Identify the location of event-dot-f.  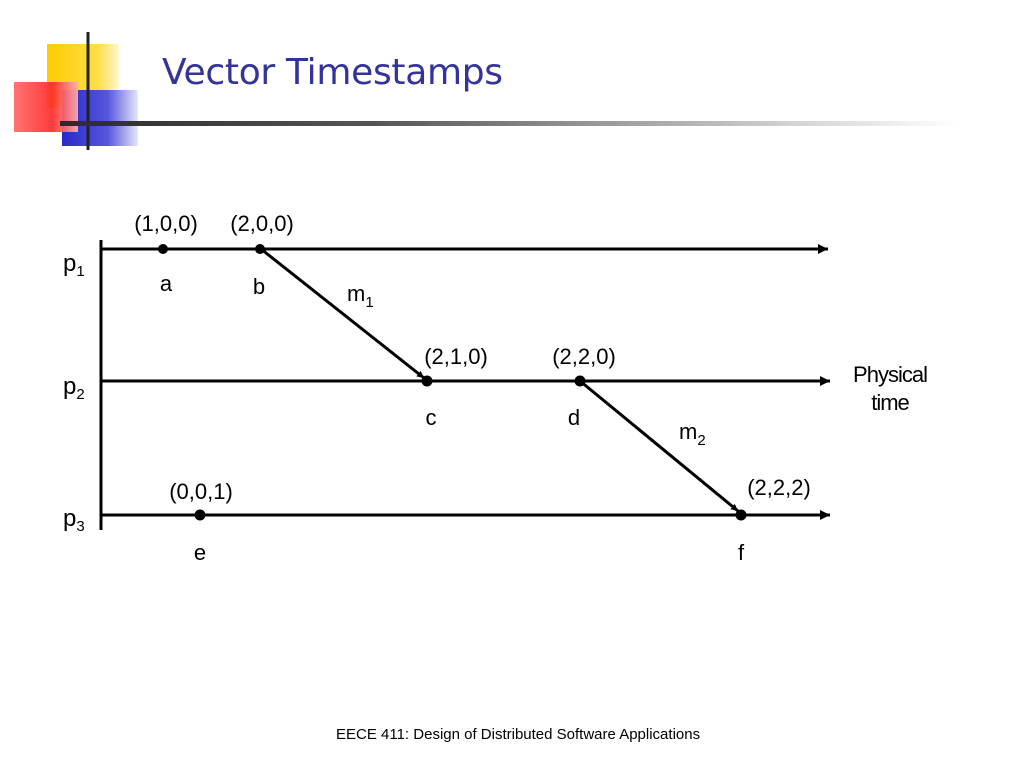
(741, 515).